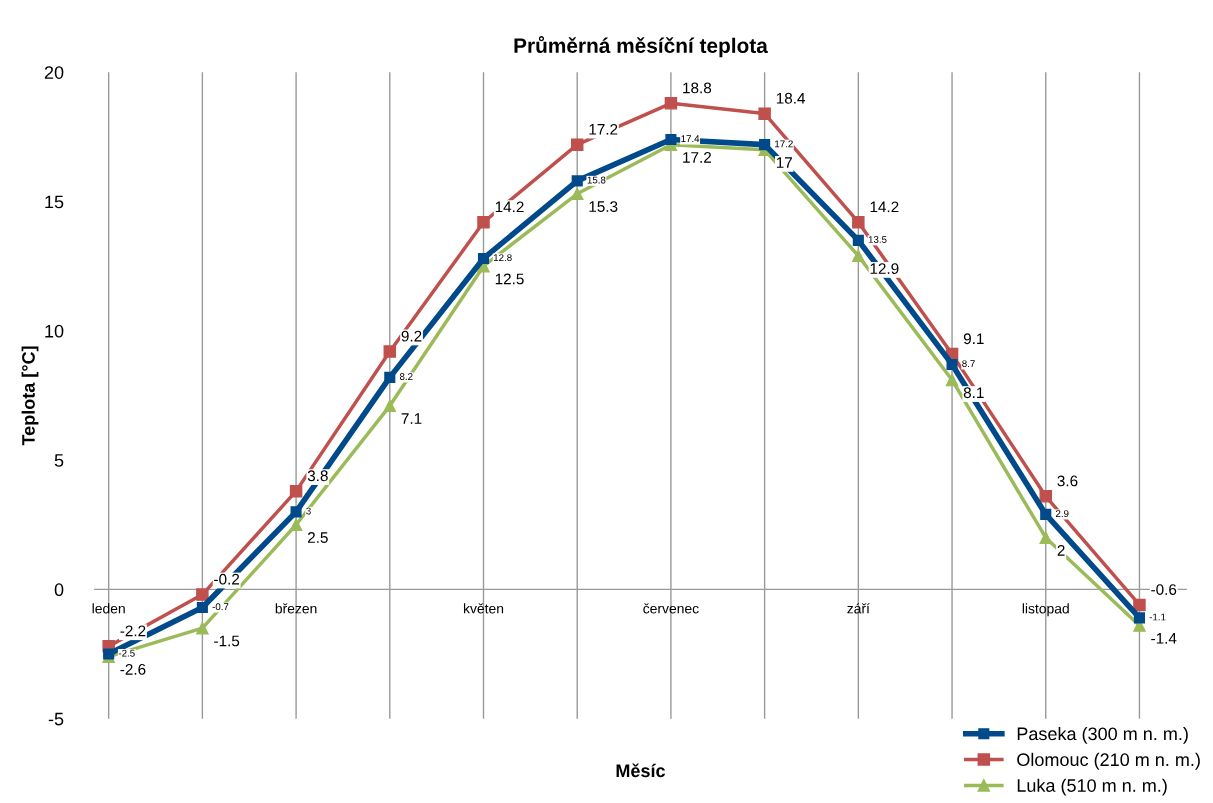 The height and width of the screenshot is (803, 1213). Describe the element at coordinates (108, 608) in the screenshot. I see `x-tick-label: leden` at that location.